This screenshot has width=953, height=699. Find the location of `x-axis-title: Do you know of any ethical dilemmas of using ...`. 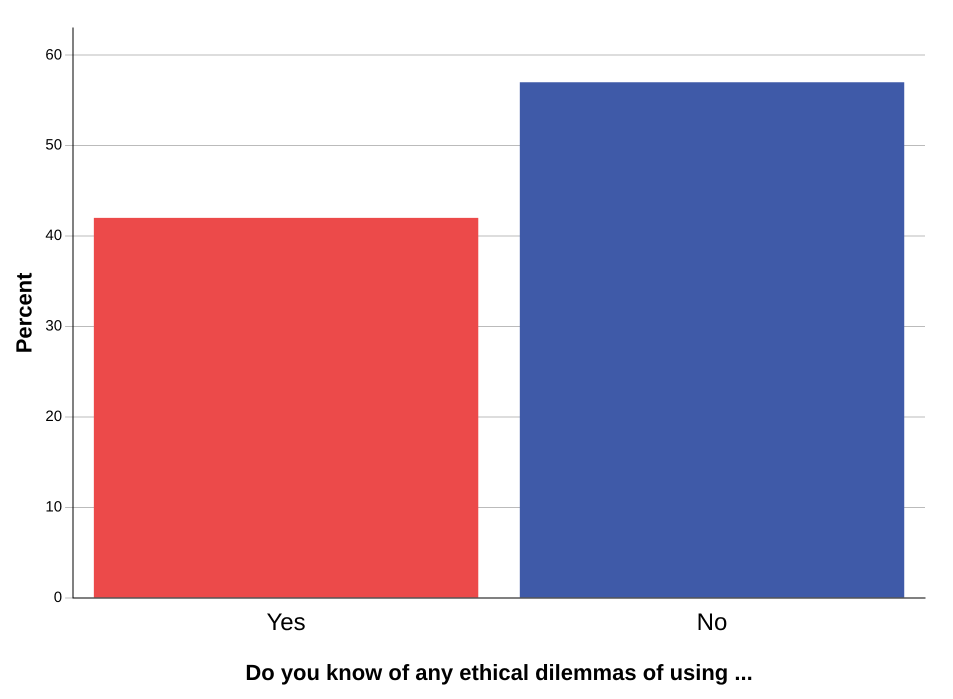

x-axis-title: Do you know of any ethical dilemmas of using ... is located at coordinates (499, 672).